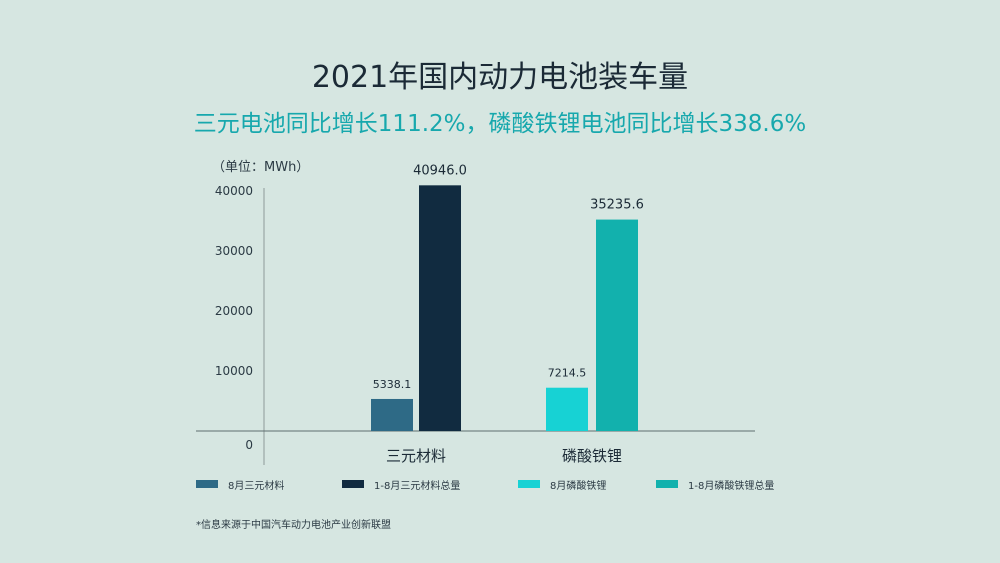 This screenshot has width=1000, height=563. I want to click on y-tick-label: 40000, so click(234, 191).